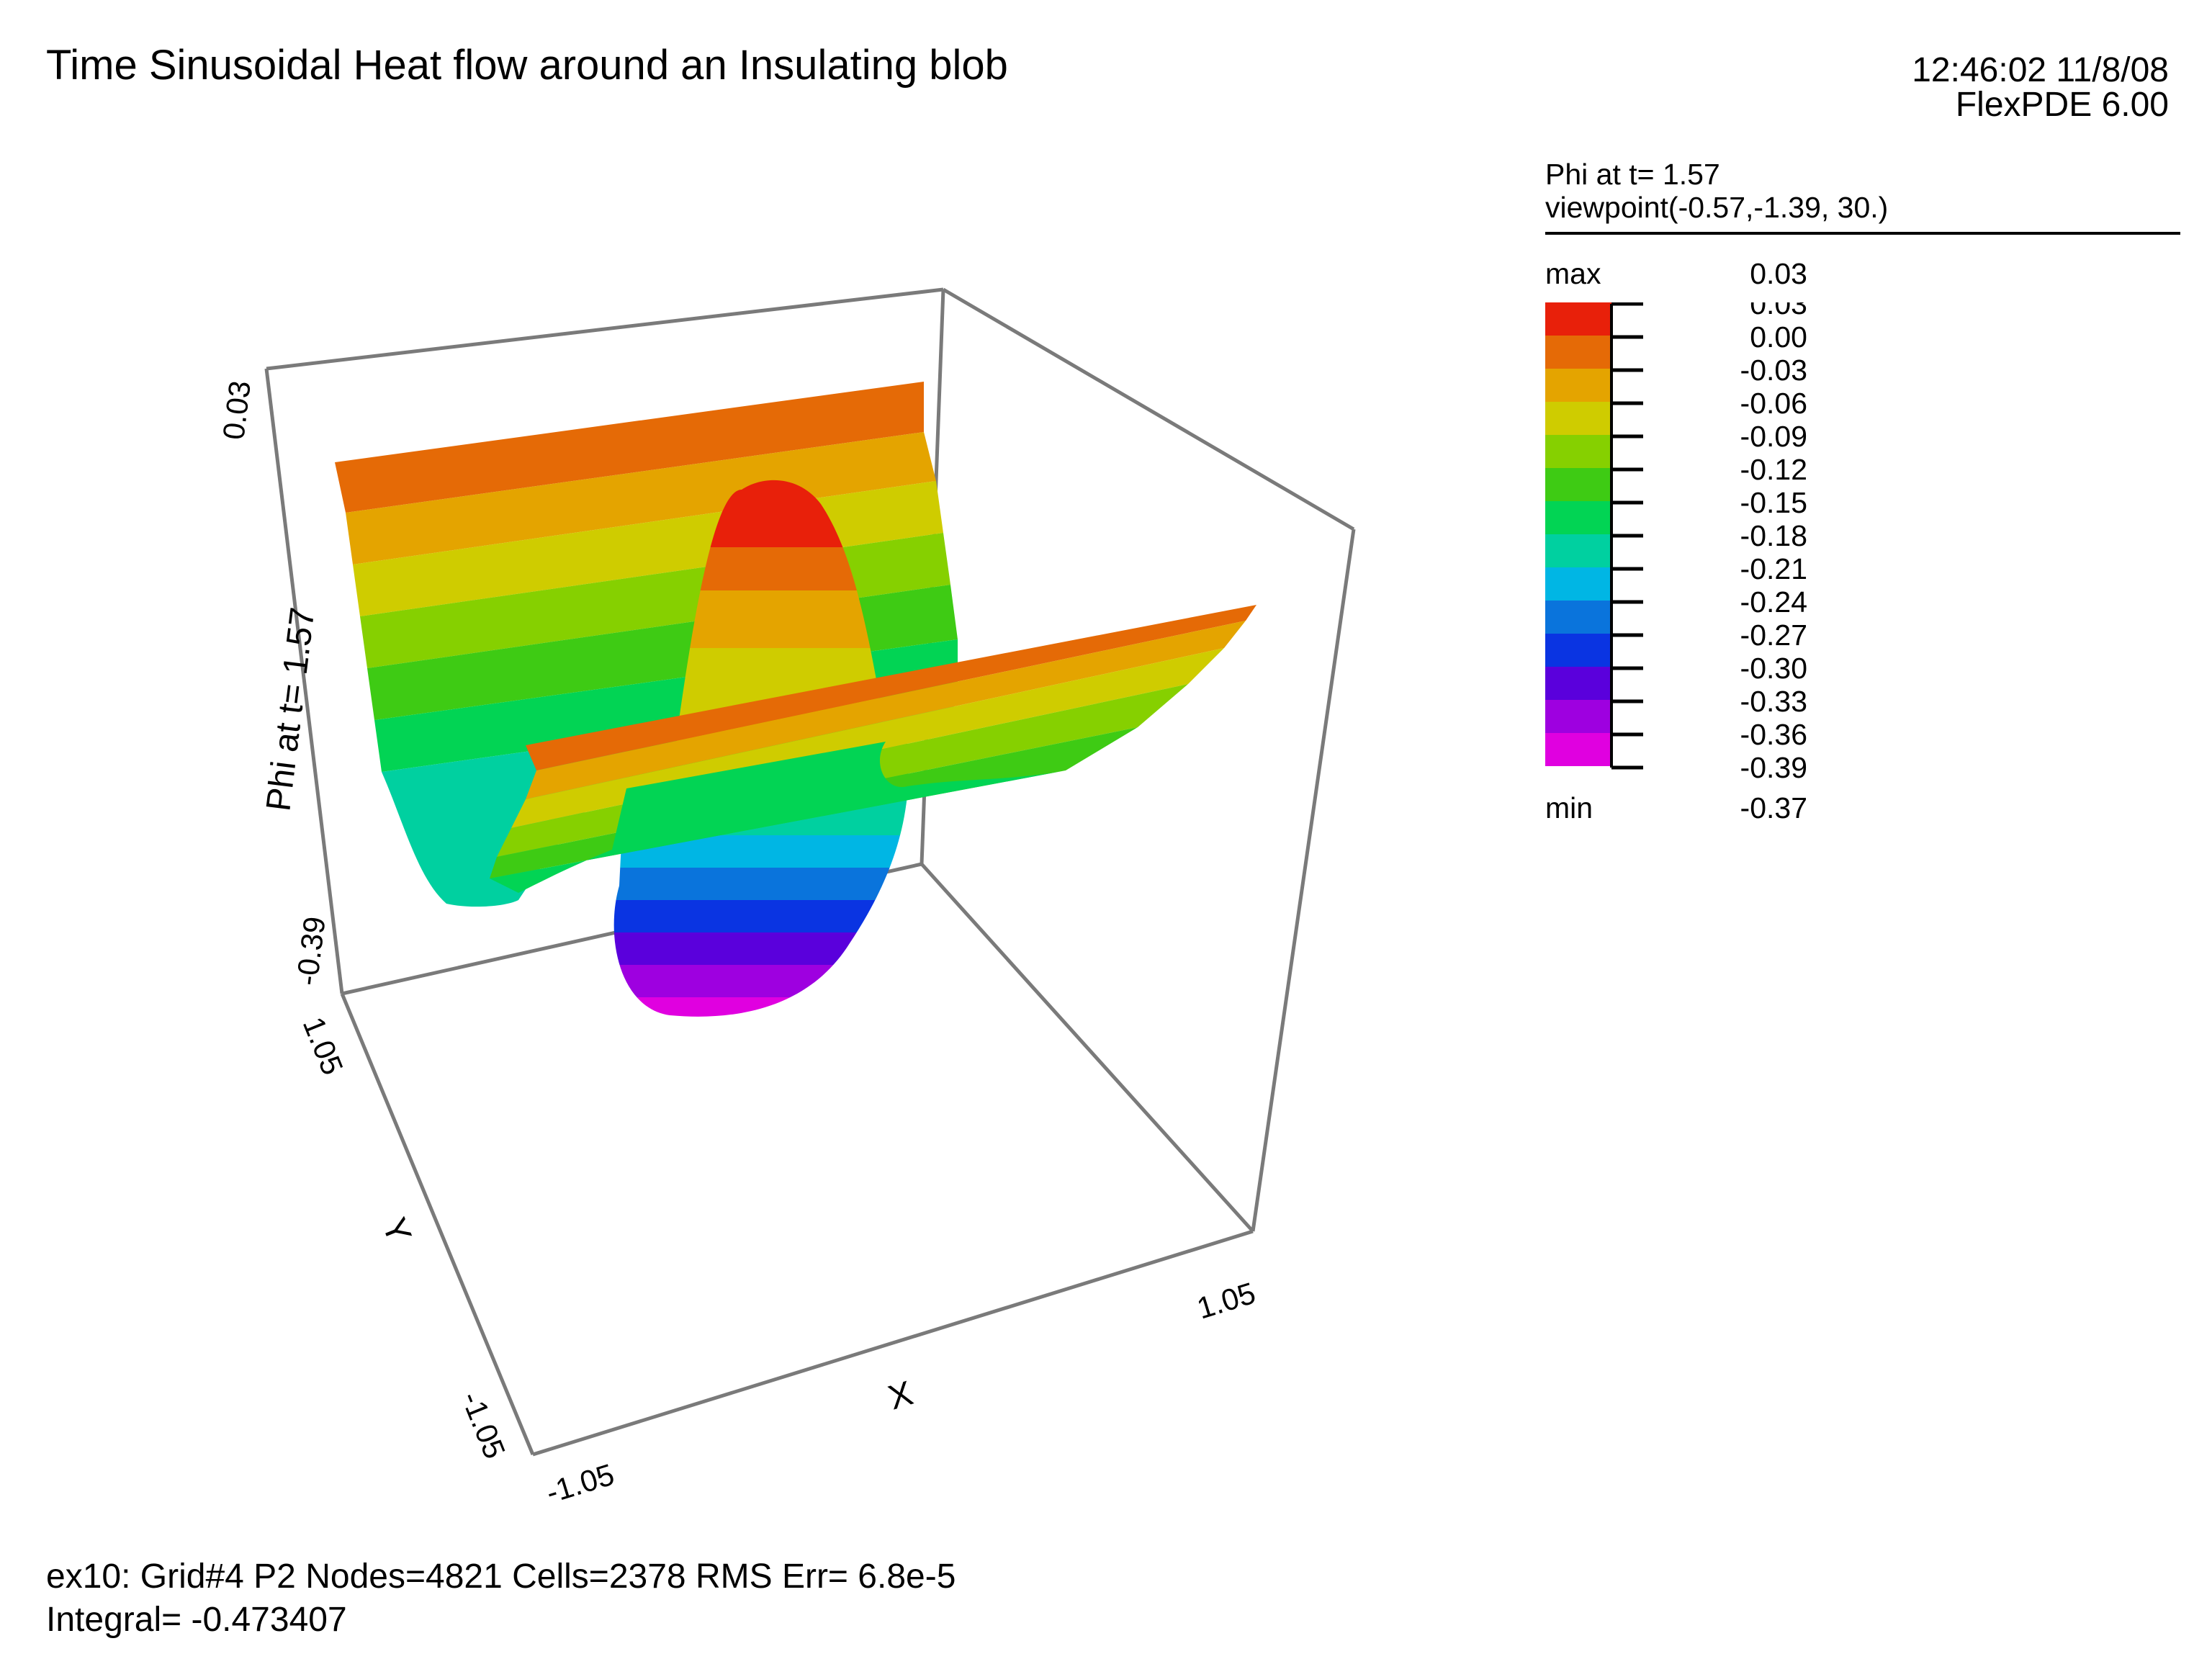 This screenshot has height=1659, width=2212. I want to click on z-max-tick: 0.03, so click(236, 410).